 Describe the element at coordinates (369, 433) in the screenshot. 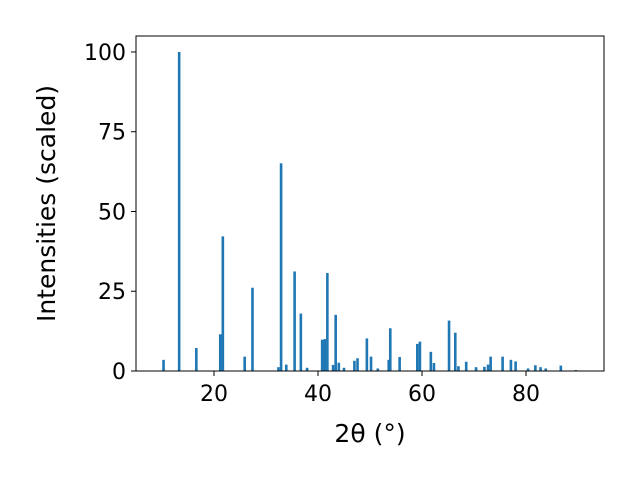

I see `x-axis-label: 2θ (°)` at that location.